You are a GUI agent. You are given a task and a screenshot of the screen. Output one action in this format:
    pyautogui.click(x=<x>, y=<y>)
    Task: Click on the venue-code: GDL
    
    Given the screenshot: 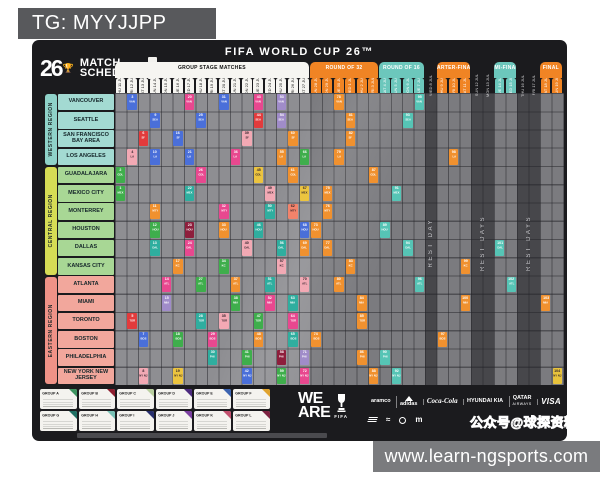 What is the action you would take?
    pyautogui.click(x=293, y=175)
    